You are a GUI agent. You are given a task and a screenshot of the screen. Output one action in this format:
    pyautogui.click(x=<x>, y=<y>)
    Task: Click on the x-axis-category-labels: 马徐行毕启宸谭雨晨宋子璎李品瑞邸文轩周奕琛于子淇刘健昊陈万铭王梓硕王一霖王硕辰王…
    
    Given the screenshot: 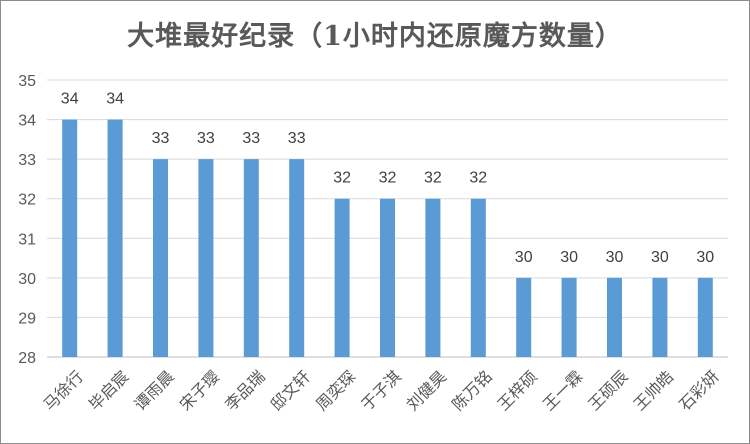 What is the action you would take?
    pyautogui.click(x=381, y=390)
    